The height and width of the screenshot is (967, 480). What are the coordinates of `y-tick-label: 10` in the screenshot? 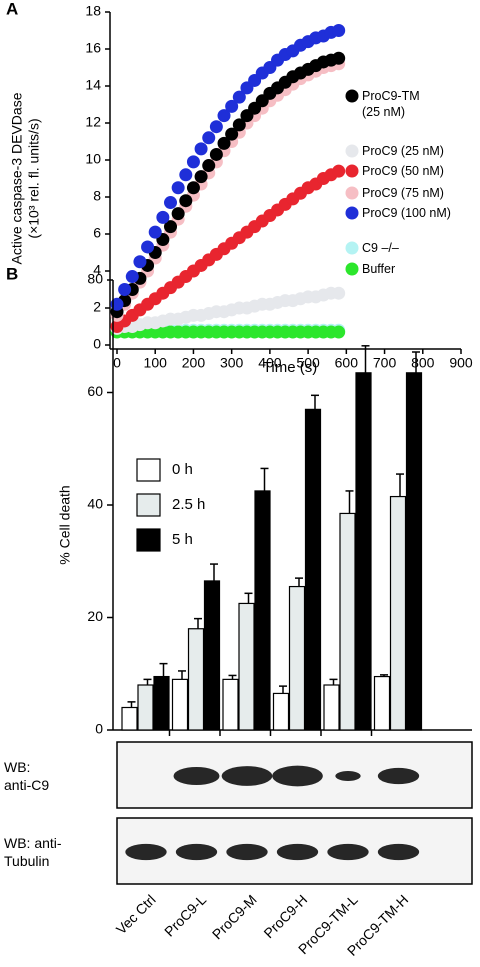 It's located at (93, 159).